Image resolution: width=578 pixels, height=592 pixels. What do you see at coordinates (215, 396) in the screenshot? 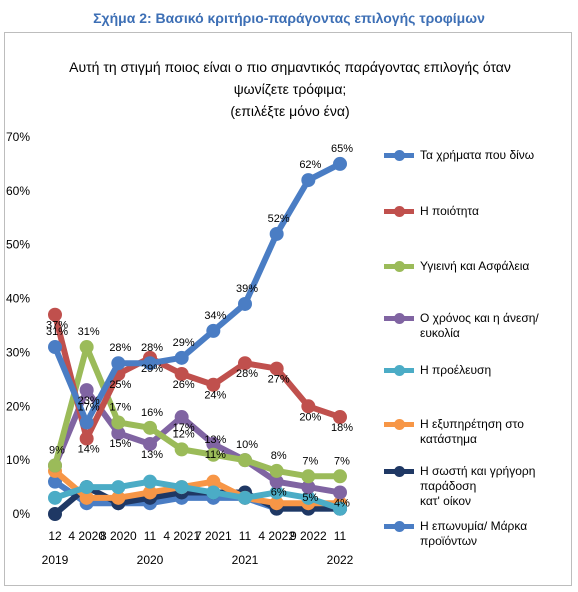
I see `data-label: 24%` at bounding box center [215, 396].